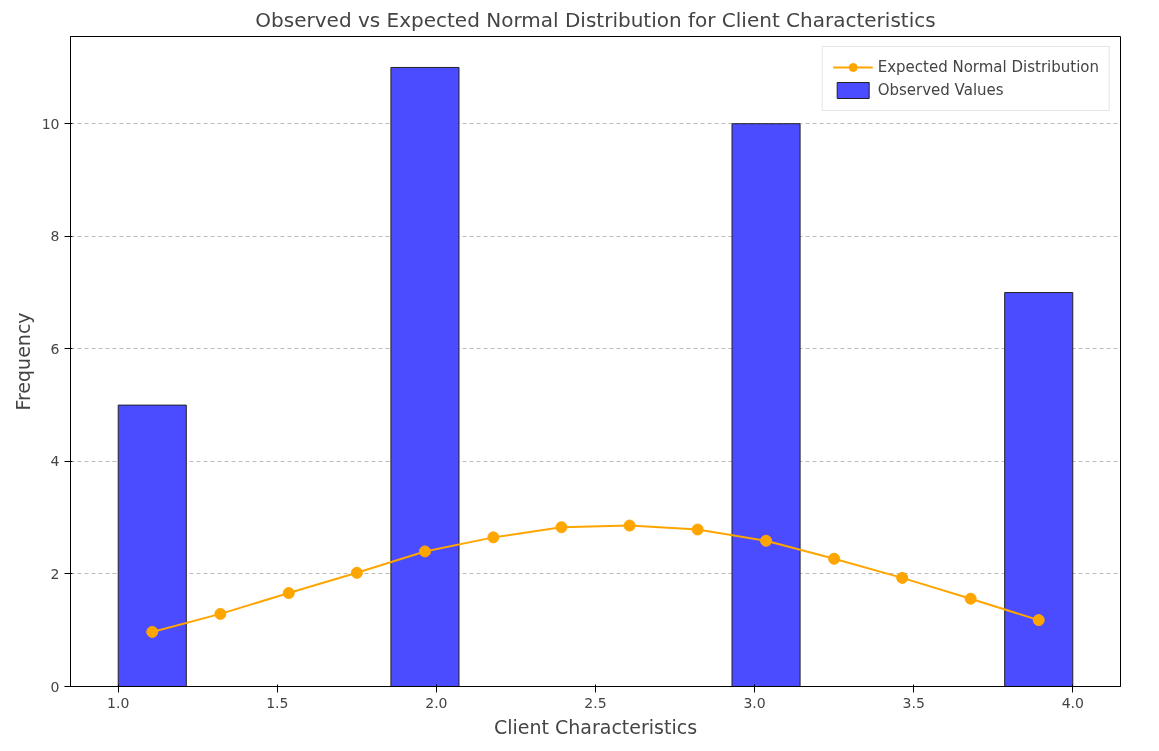  I want to click on y-tick-label: 2, so click(55, 573).